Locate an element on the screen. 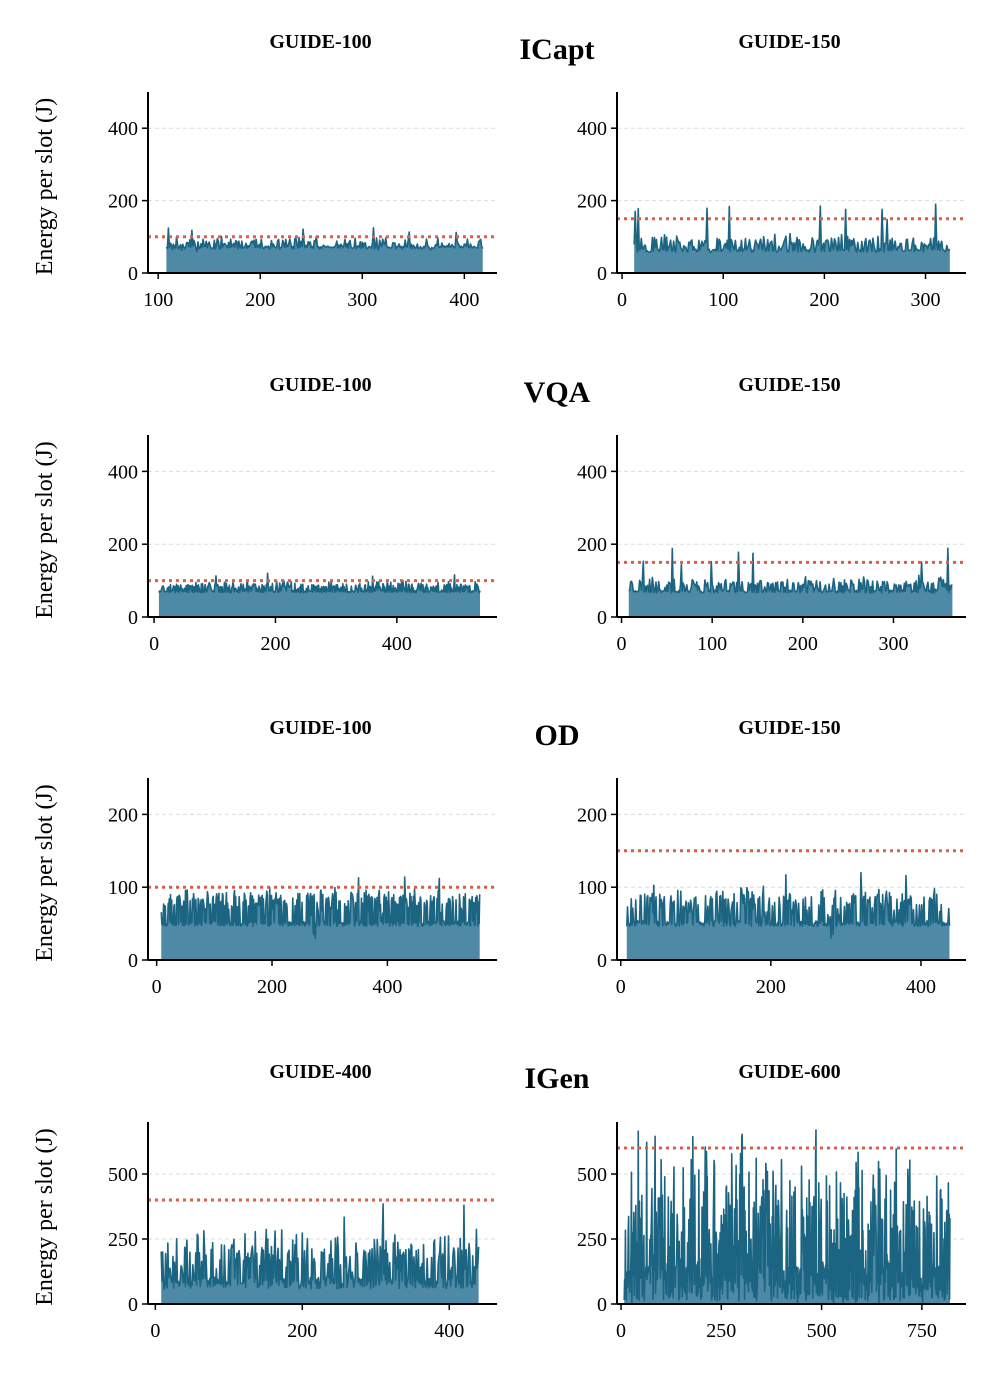 The height and width of the screenshot is (1374, 996). row-title-icapt: ICapt is located at coordinates (556, 49).